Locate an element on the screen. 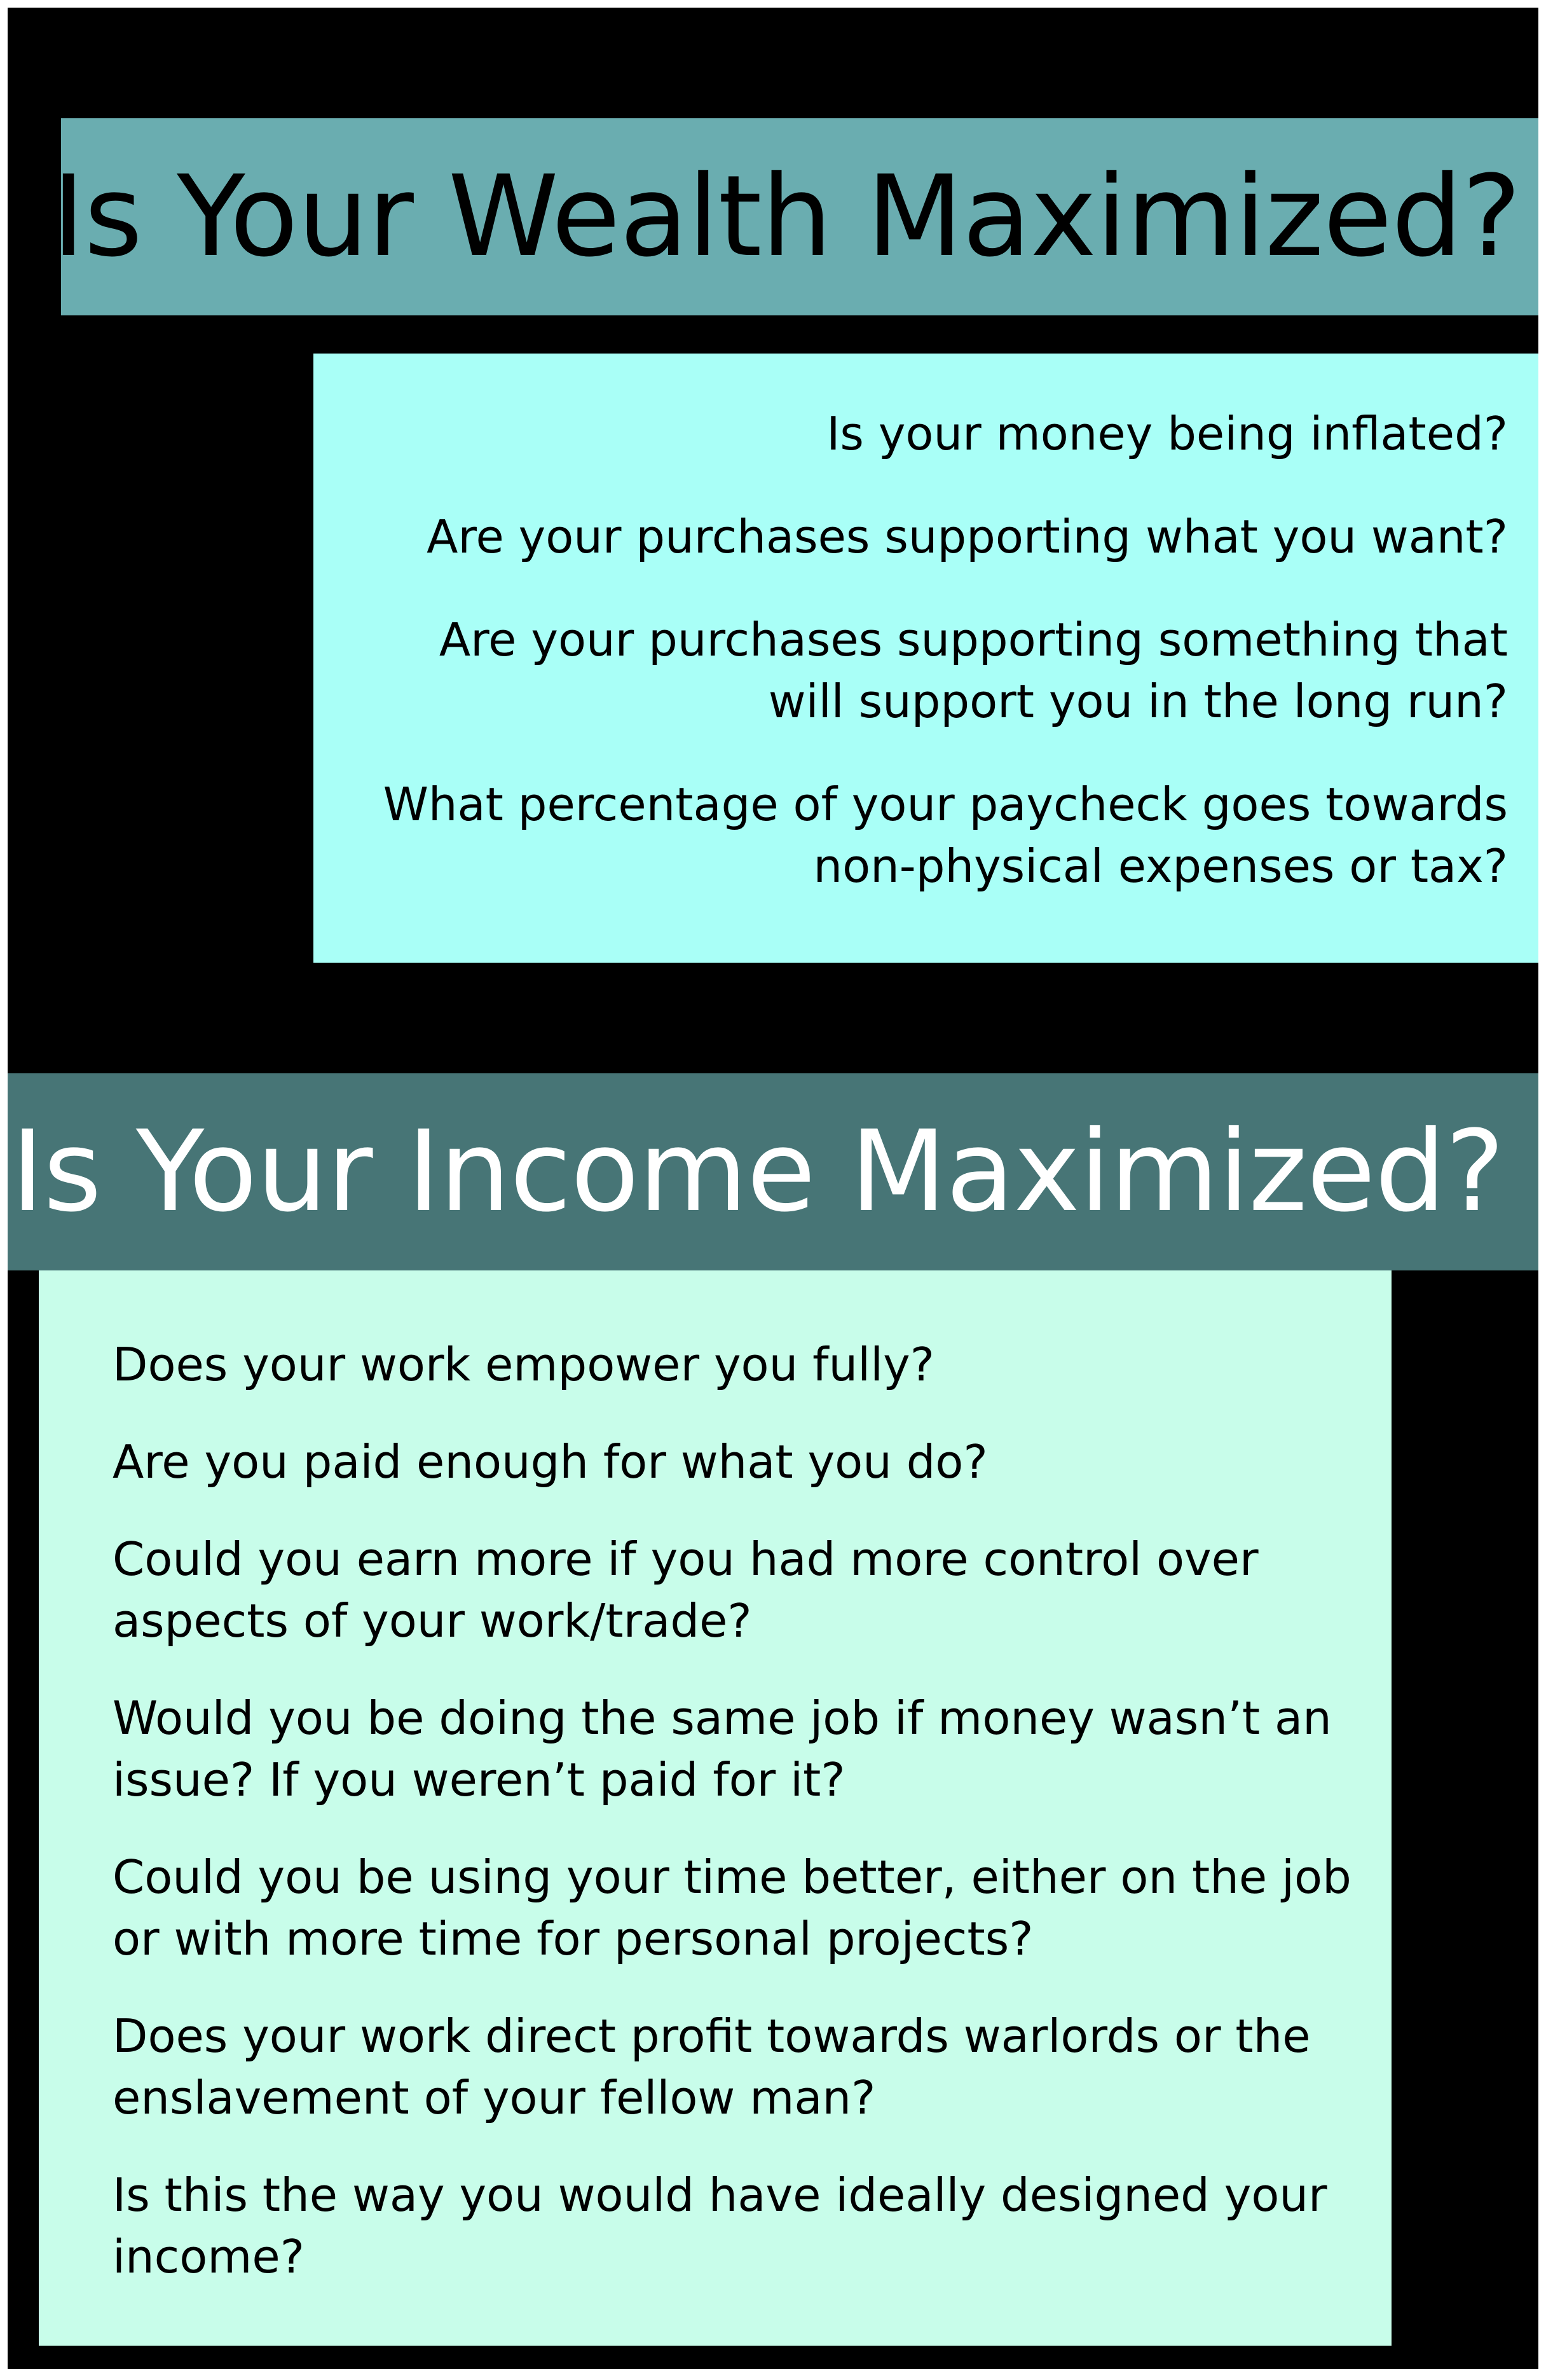 This screenshot has height=2380, width=1546. income-question: Are you paid enough for what you do? is located at coordinates (550, 1462).